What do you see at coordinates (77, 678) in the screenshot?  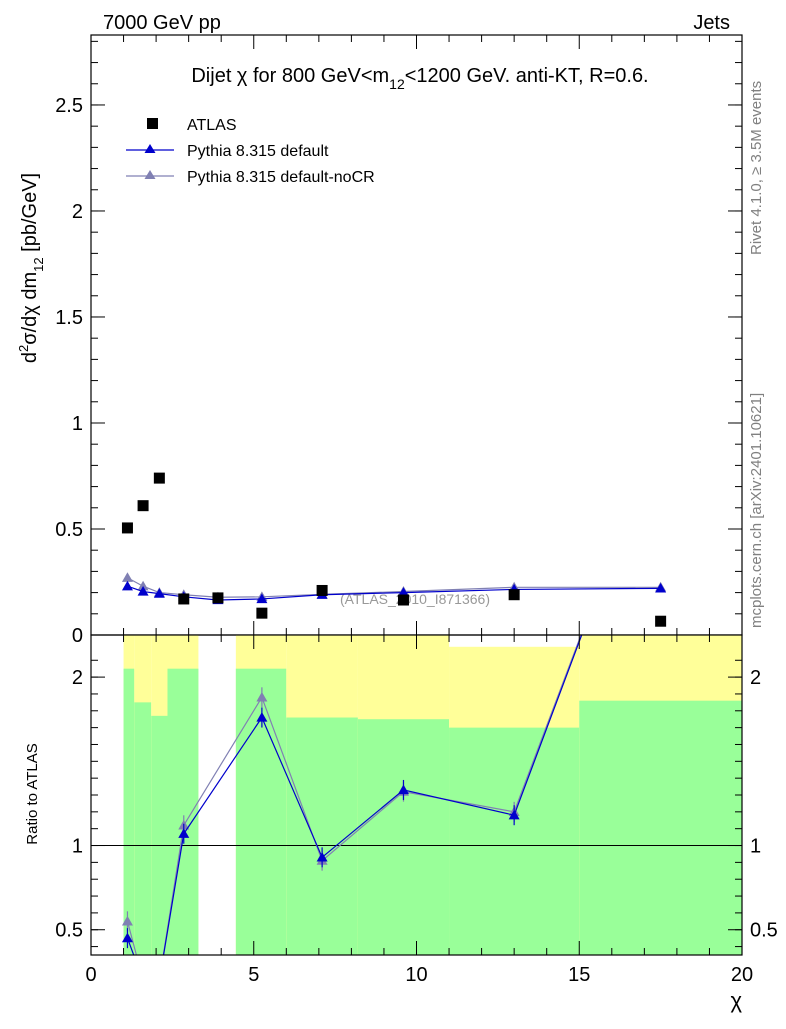 I see `ratio-ytick-label-2: 2` at bounding box center [77, 678].